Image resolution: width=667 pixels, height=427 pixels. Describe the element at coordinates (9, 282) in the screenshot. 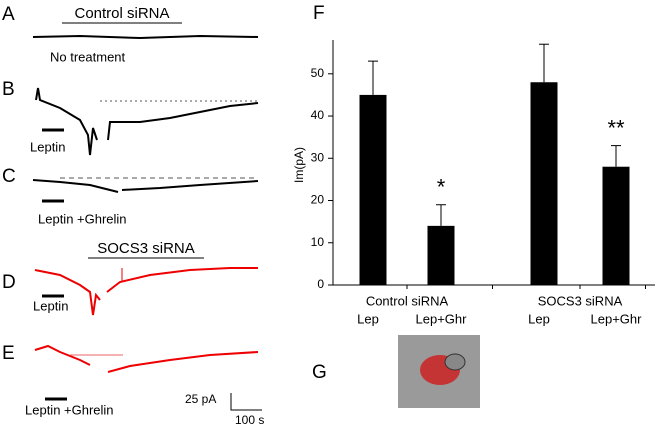

I see `panel-label: D` at that location.